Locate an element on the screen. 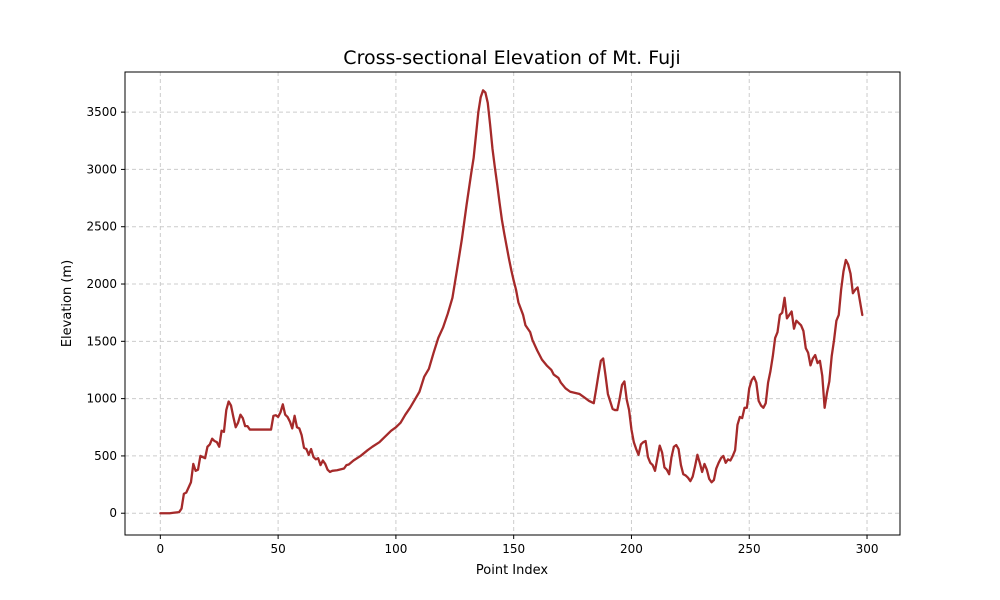 The image size is (1000, 600). y-tick-label: 1000 is located at coordinates (101, 399).